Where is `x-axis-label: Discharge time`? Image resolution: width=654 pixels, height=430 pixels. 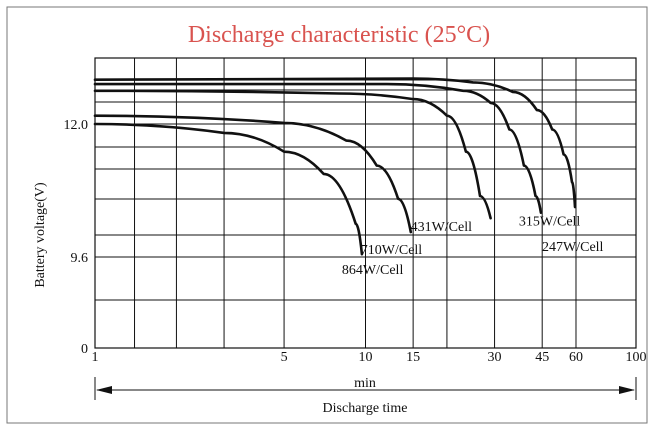
x-axis-label: Discharge time is located at coordinates (365, 408).